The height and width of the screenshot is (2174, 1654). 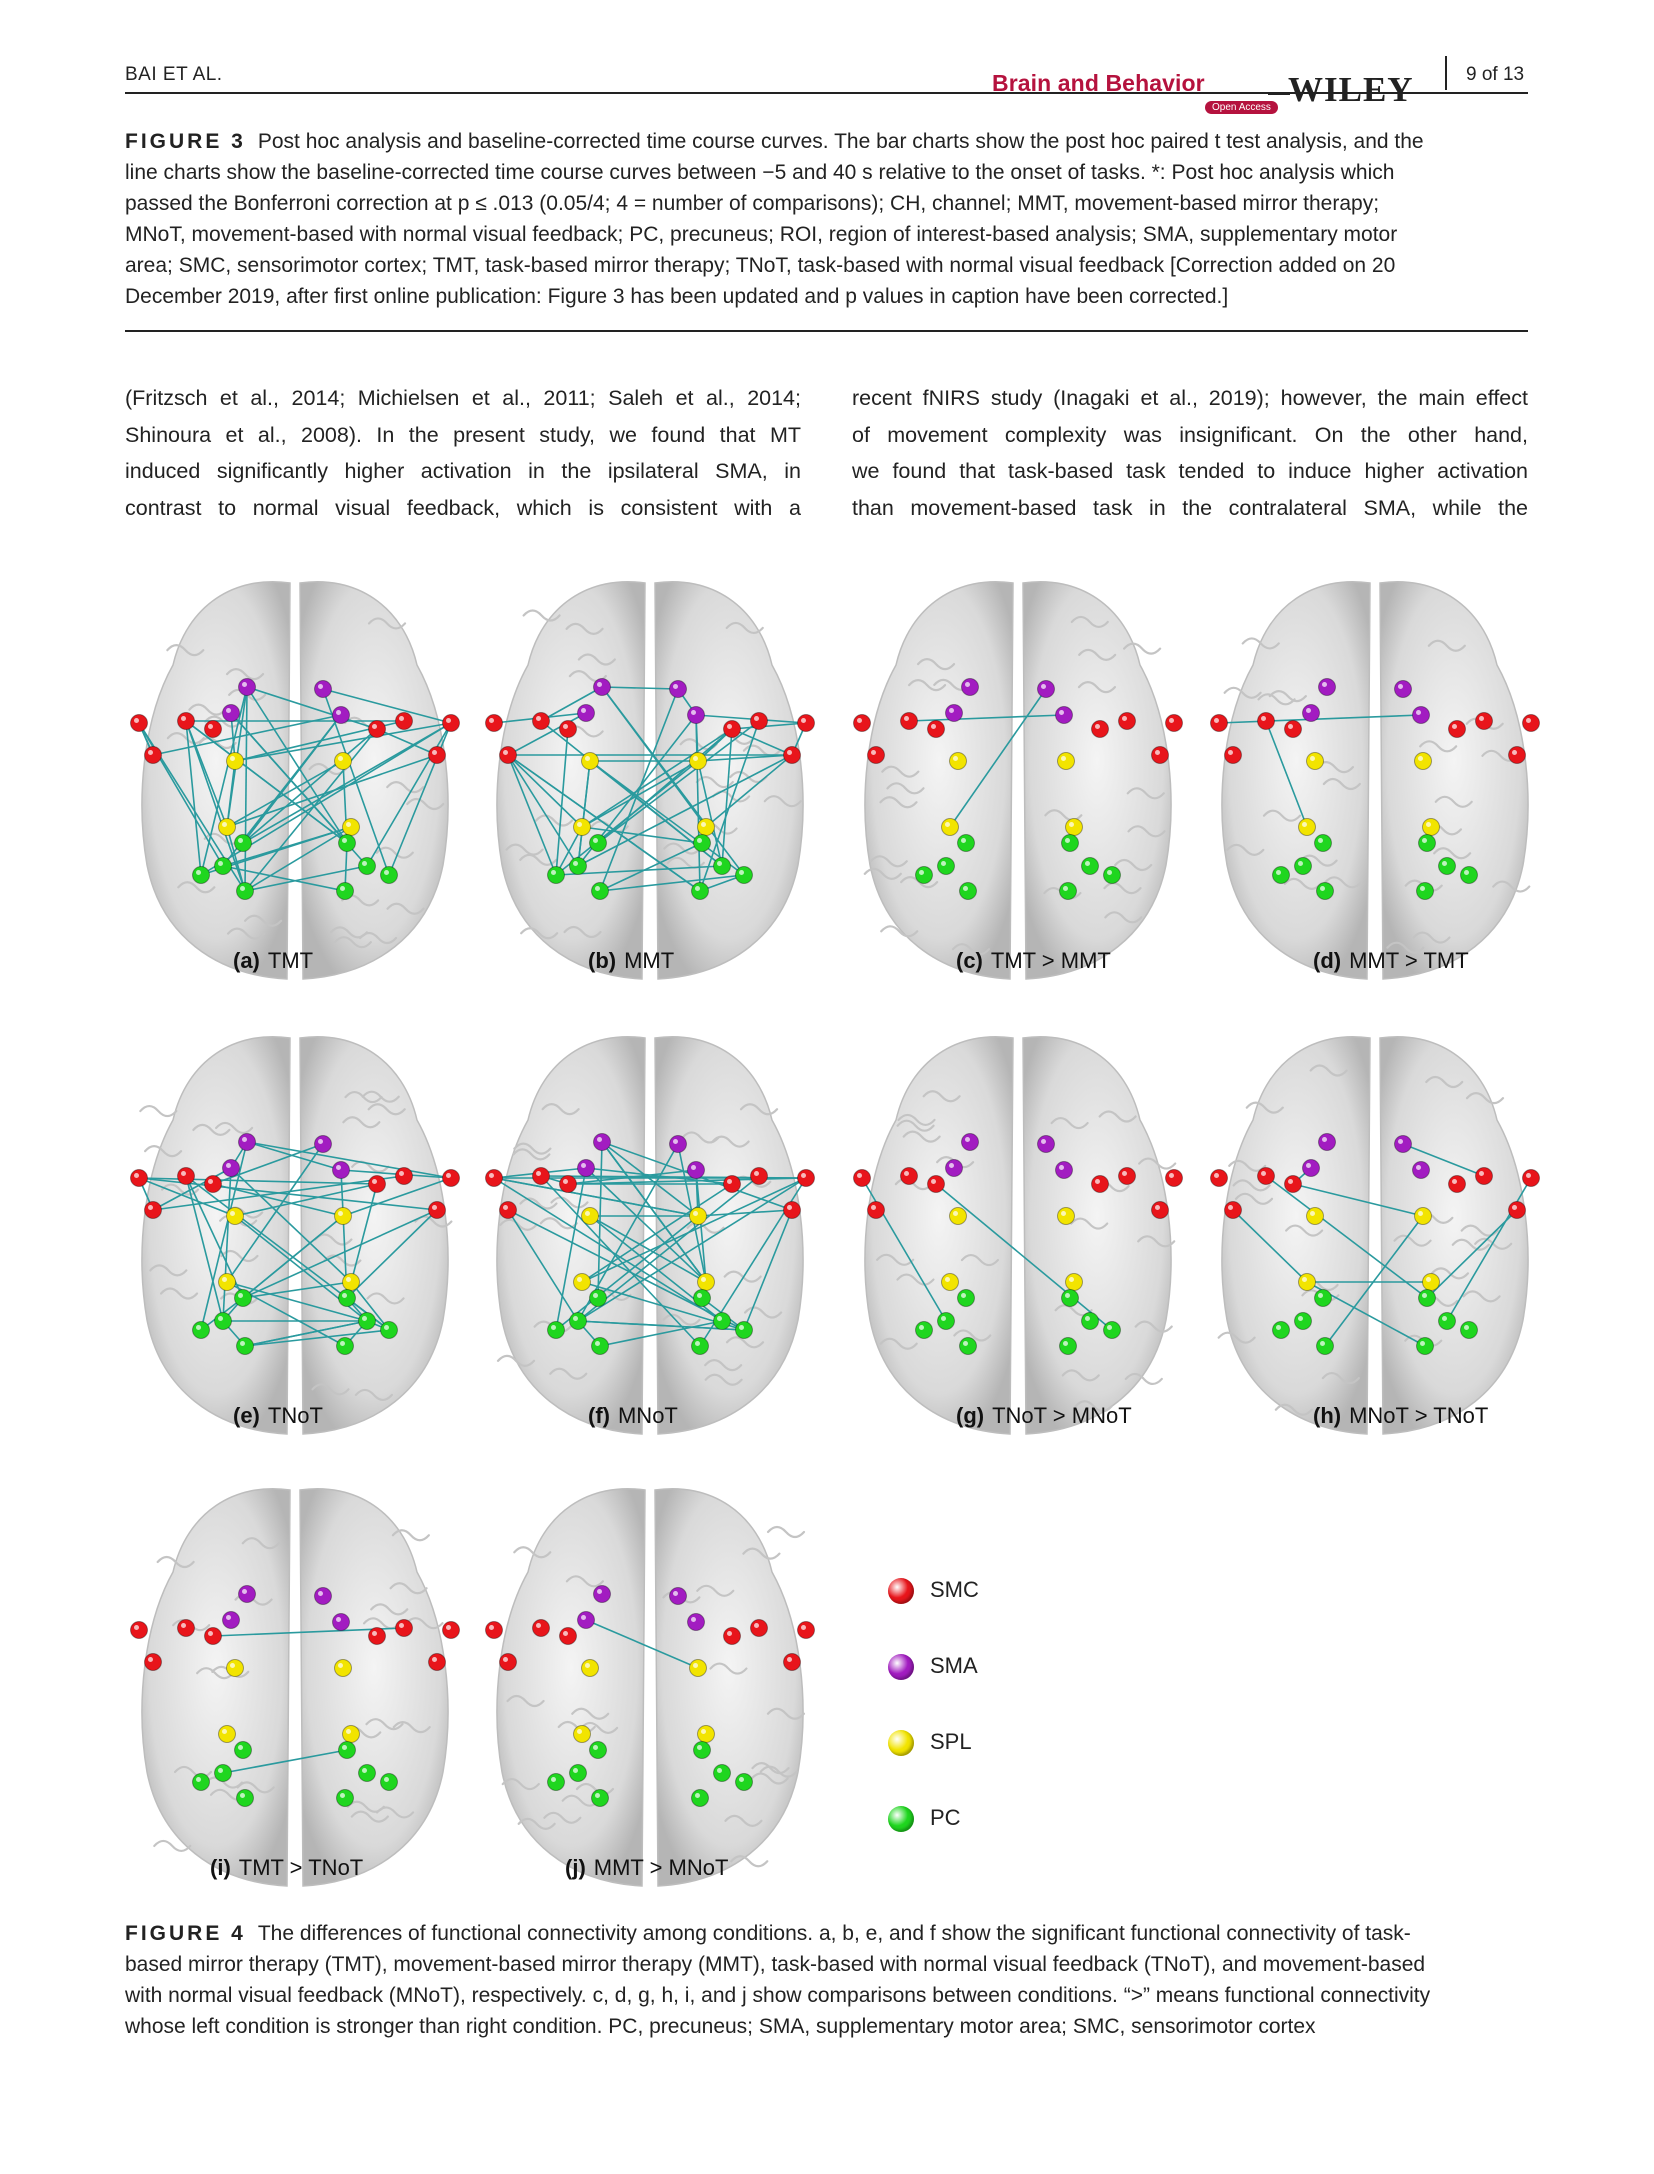 What do you see at coordinates (954, 1589) in the screenshot?
I see `legend-label: SMC` at bounding box center [954, 1589].